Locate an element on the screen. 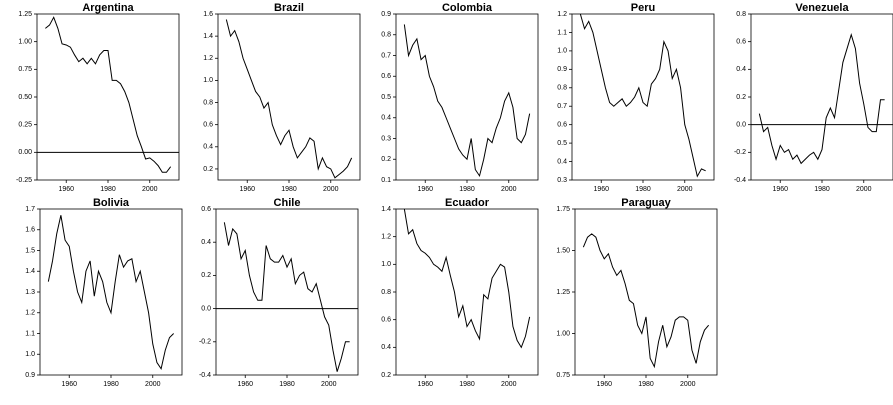  panel-title: Brazil is located at coordinates (289, 8).